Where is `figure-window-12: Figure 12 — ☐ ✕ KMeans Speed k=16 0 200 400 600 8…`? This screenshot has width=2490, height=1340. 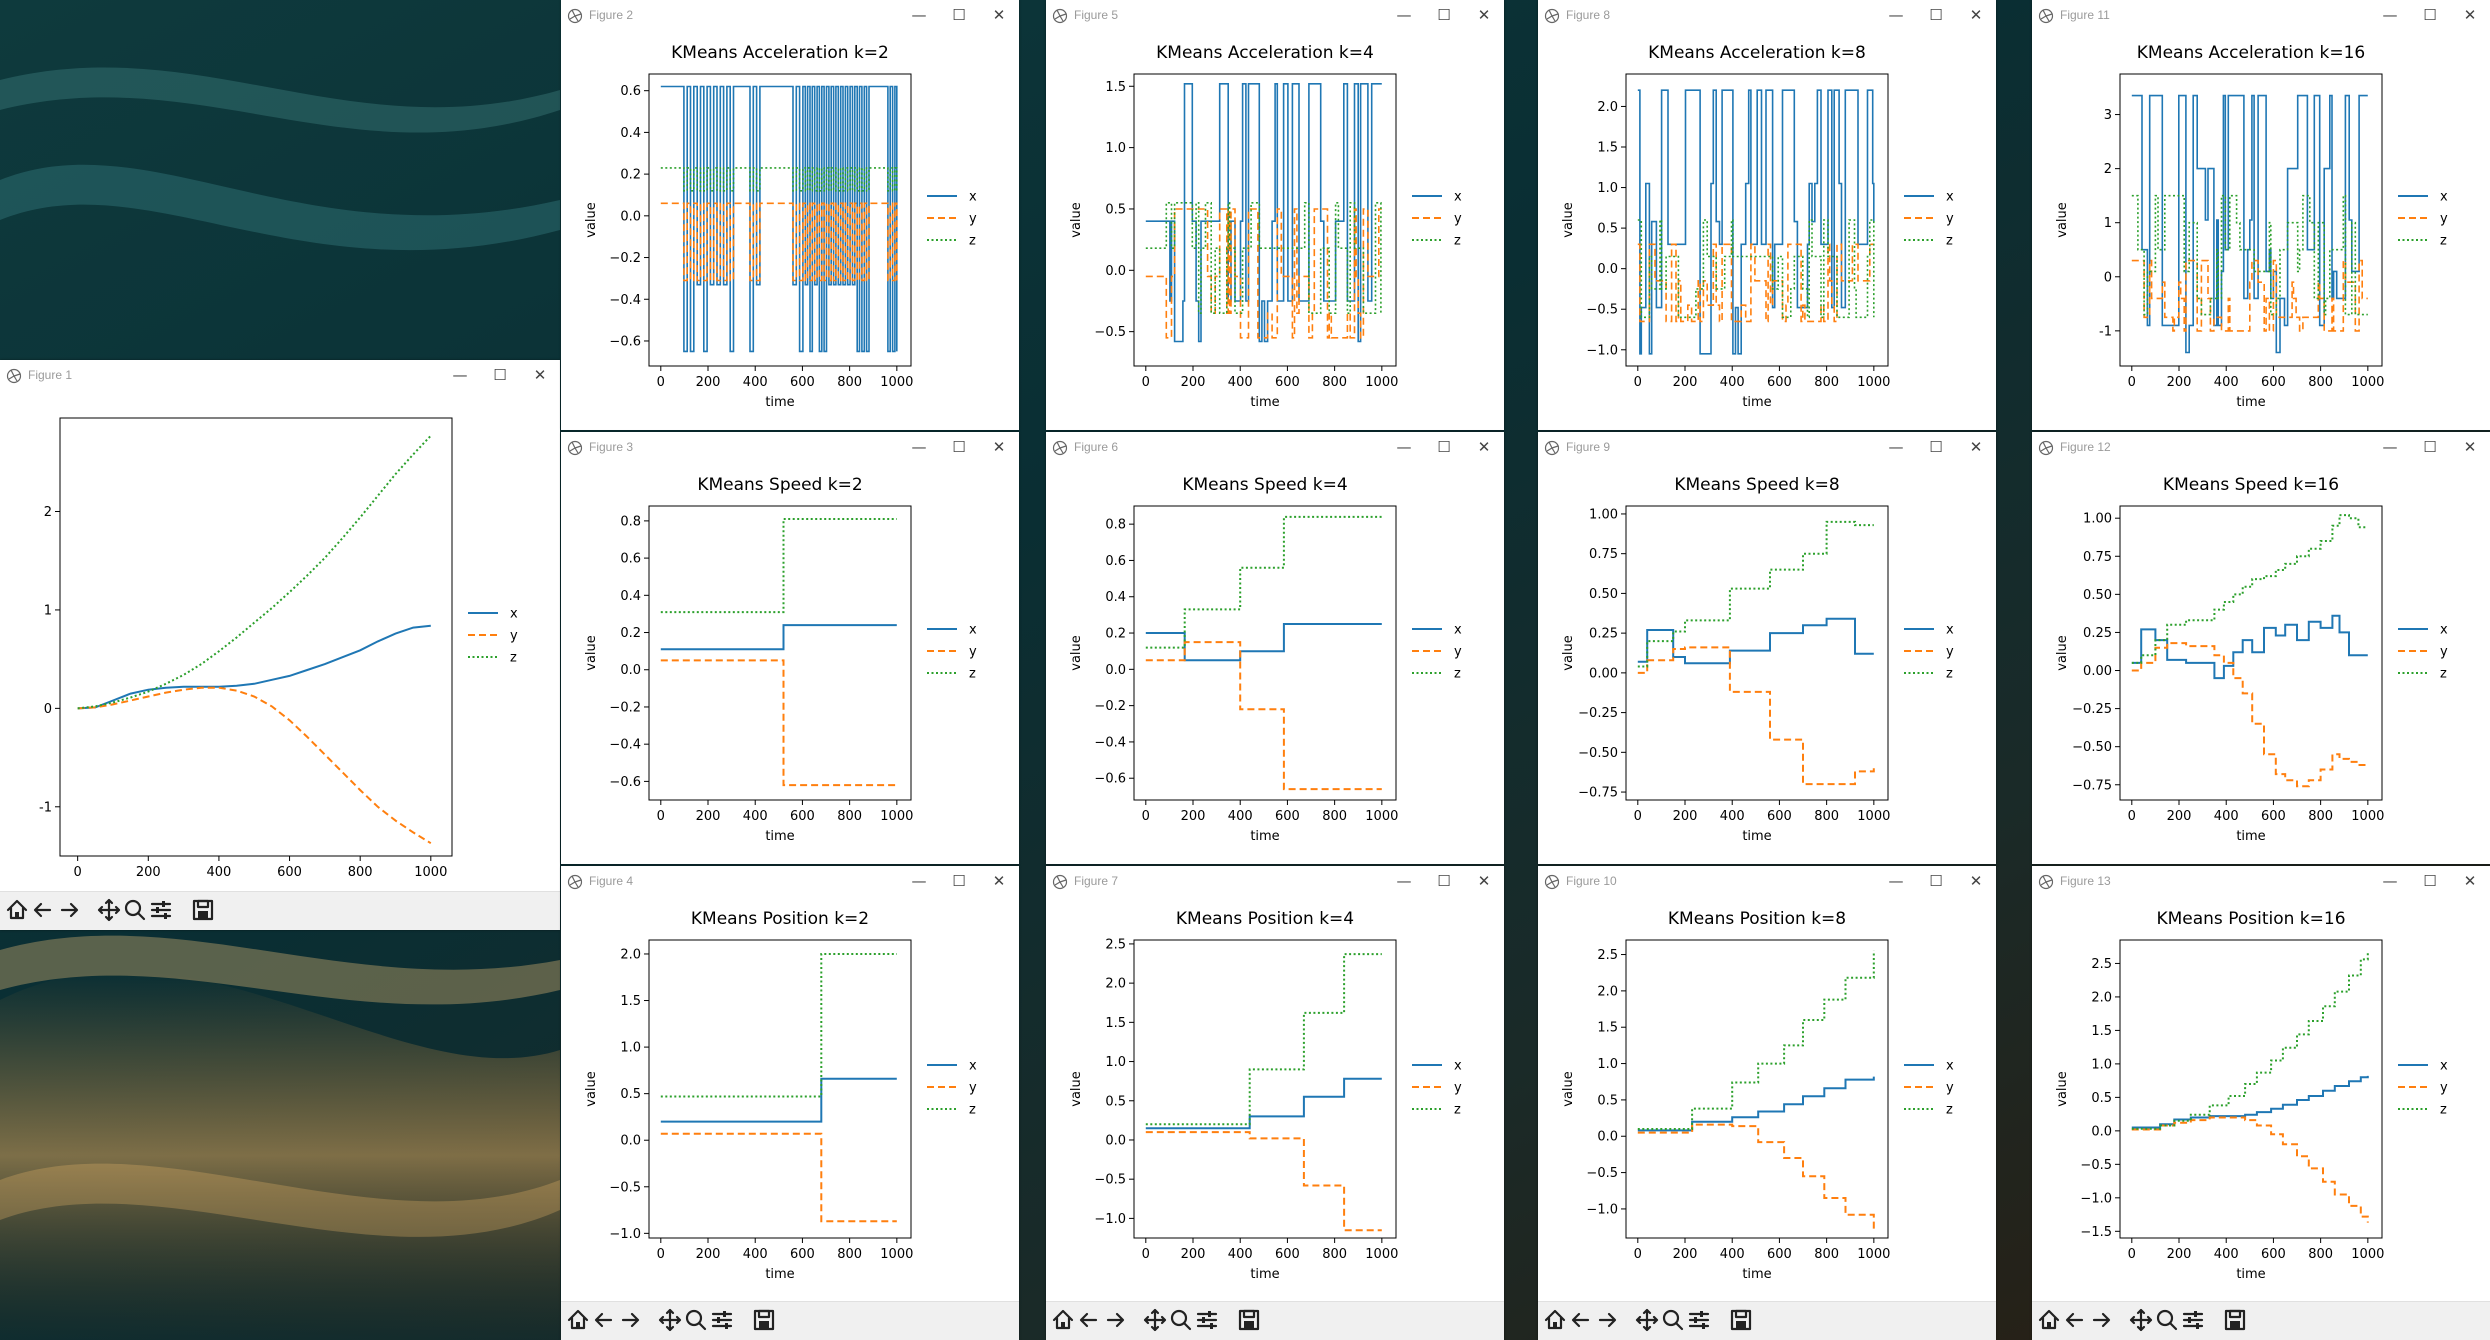 figure-window-12: Figure 12 — ☐ ✕ KMeans Speed k=16 0 200 400 600 8… is located at coordinates (2261, 648).